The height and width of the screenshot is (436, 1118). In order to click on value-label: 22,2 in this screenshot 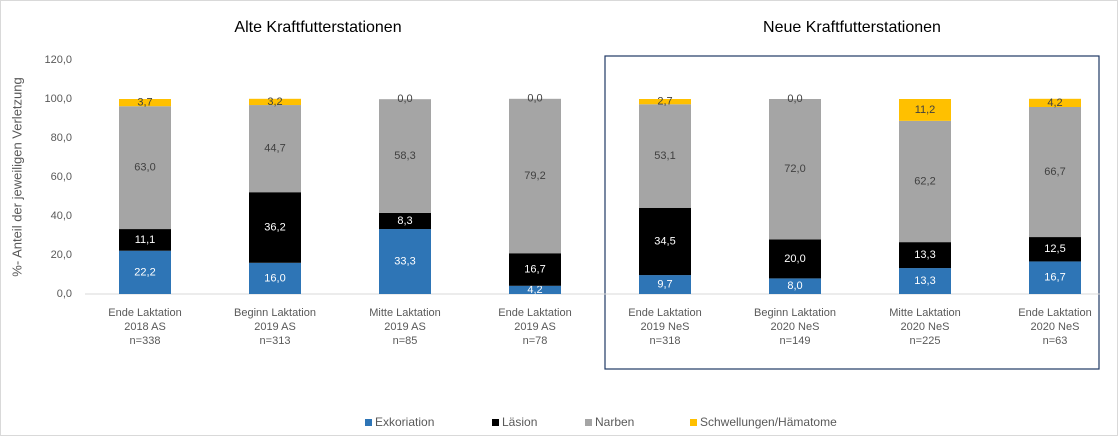, I will do `click(144, 272)`.